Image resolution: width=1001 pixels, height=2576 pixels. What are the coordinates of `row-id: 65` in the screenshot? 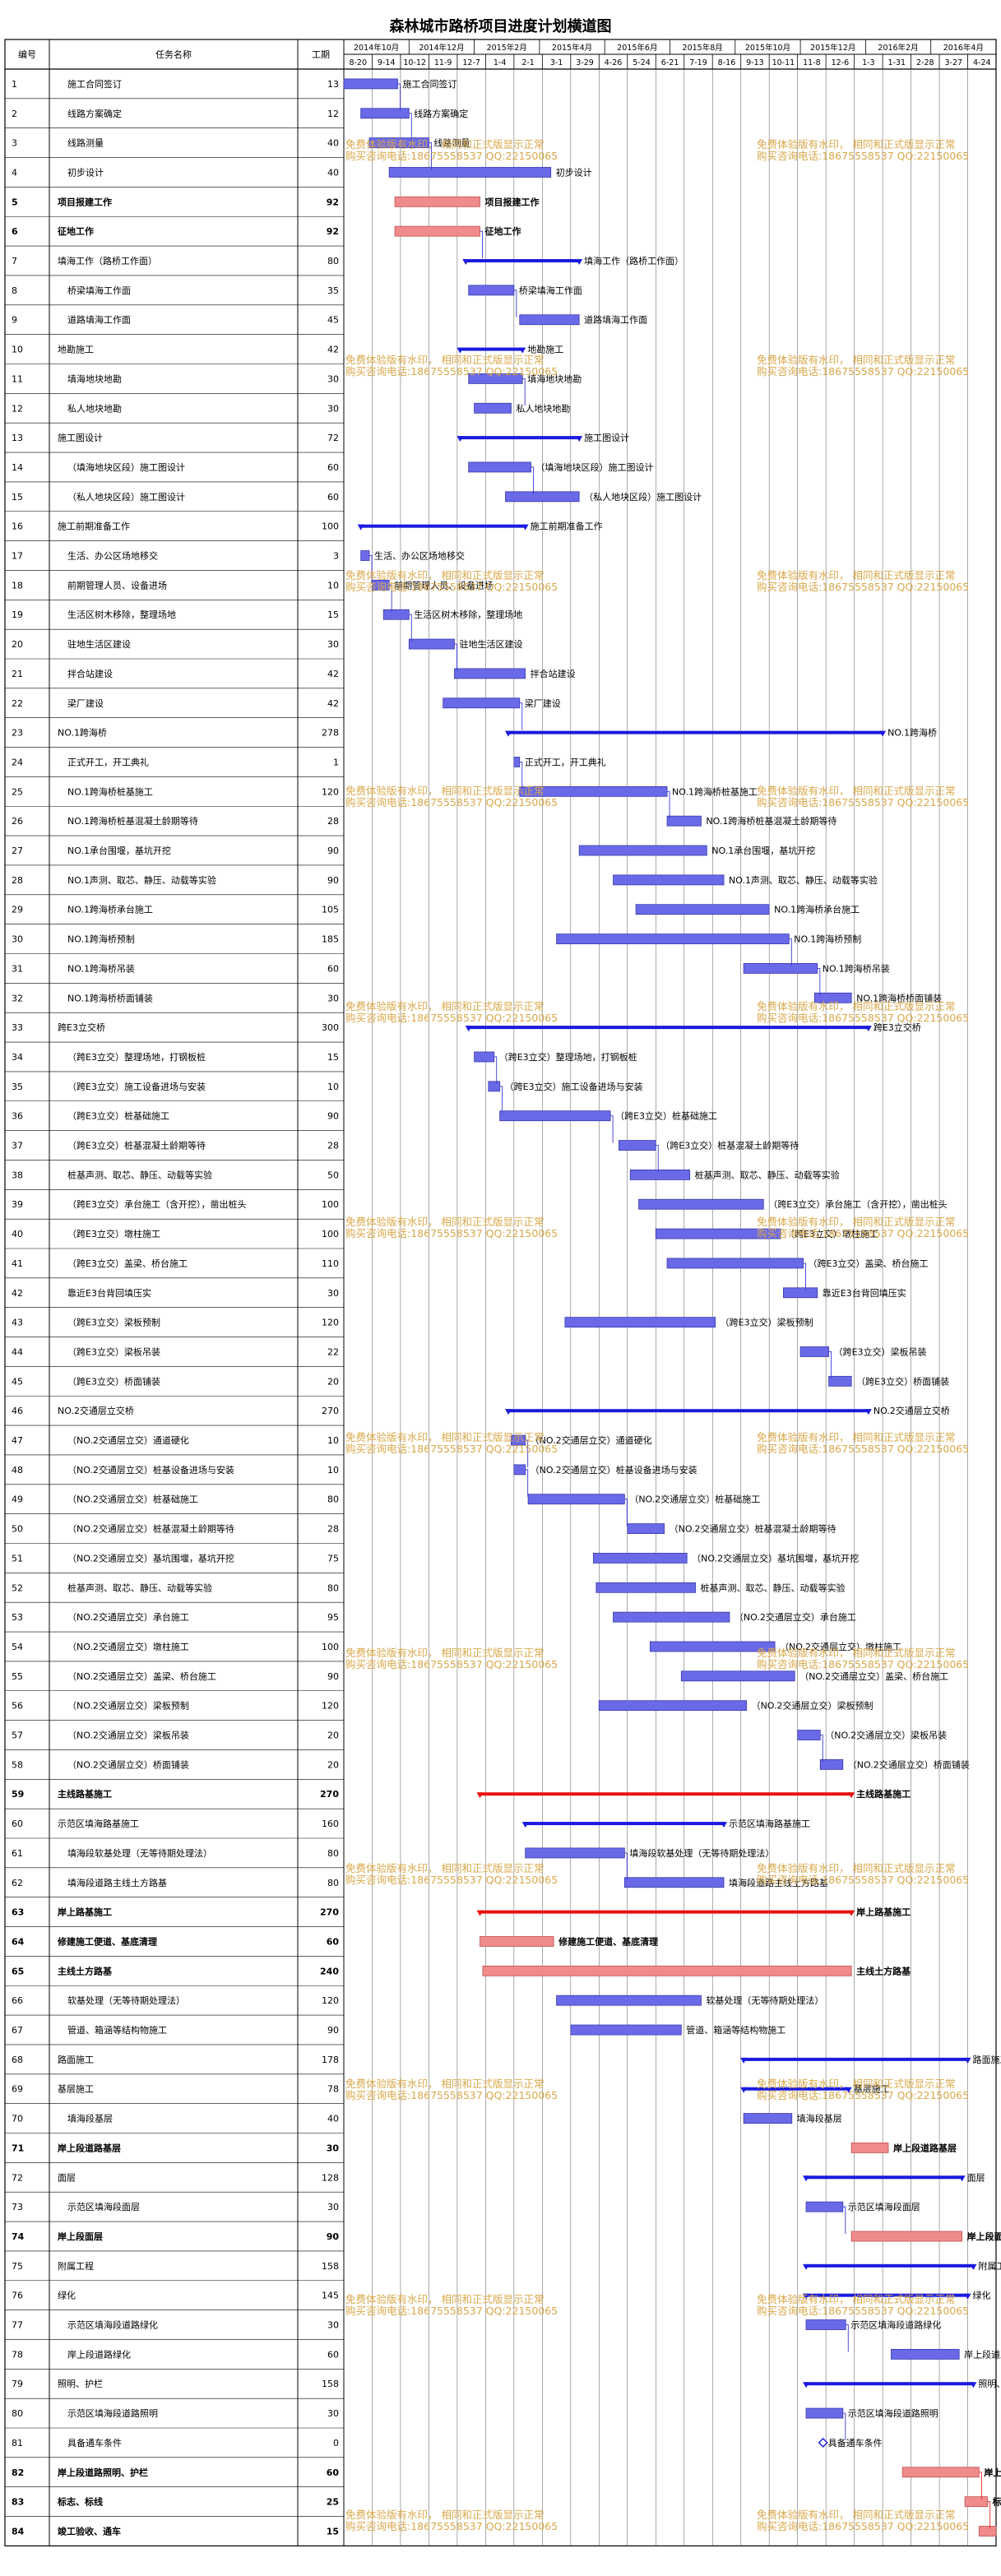 It's located at (18, 1971).